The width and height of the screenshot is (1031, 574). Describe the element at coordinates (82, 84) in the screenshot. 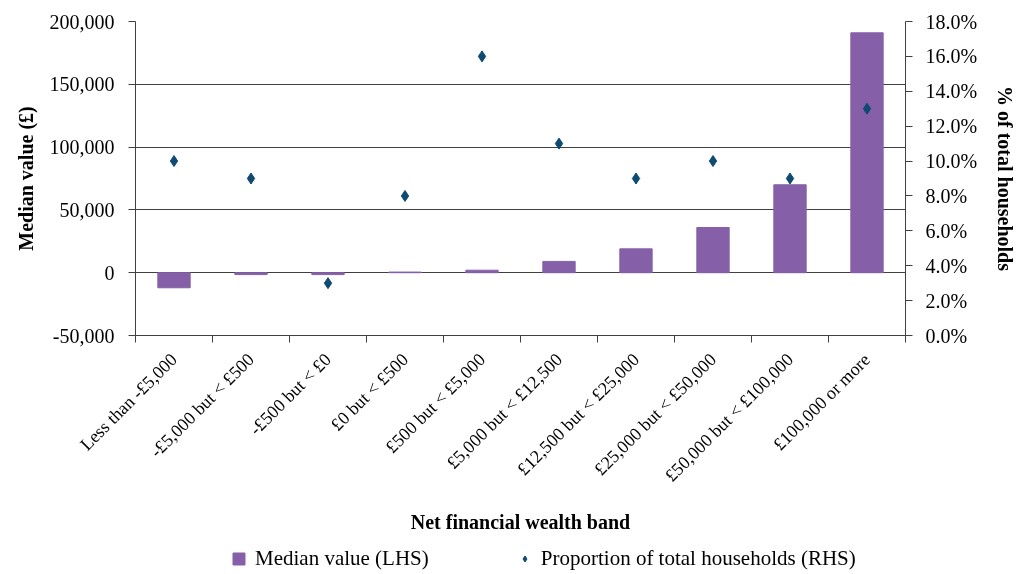

I see `y-tick-label: 150,000` at that location.